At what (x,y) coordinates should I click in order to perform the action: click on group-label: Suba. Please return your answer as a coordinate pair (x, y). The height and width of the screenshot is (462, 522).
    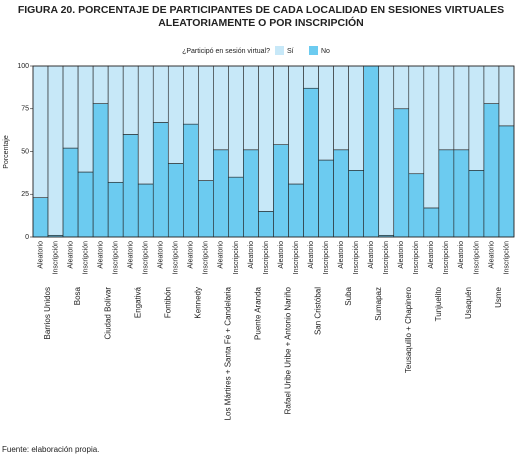
    Looking at the image, I should click on (348, 295).